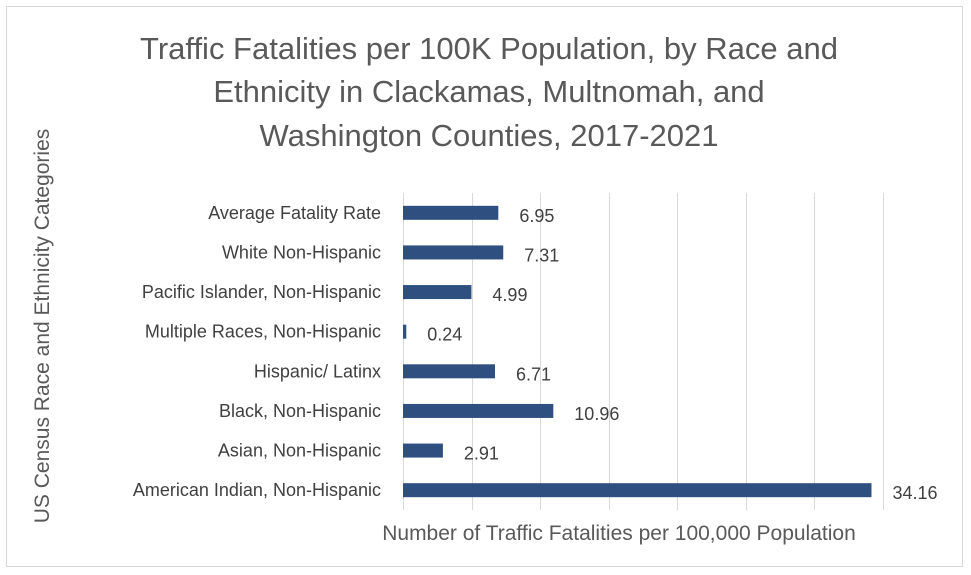  What do you see at coordinates (533, 374) in the screenshot?
I see `data-label: 6.71` at bounding box center [533, 374].